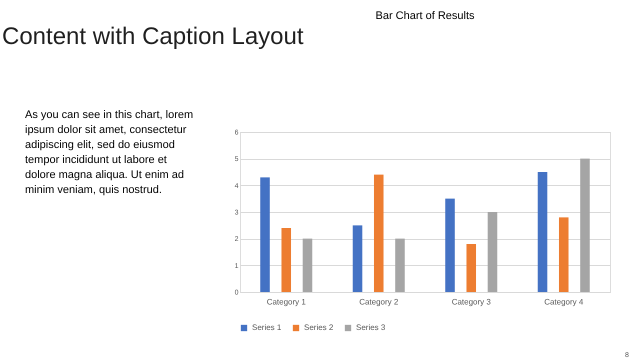  Describe the element at coordinates (472, 302) in the screenshot. I see `x-tick-label: Category 3` at that location.